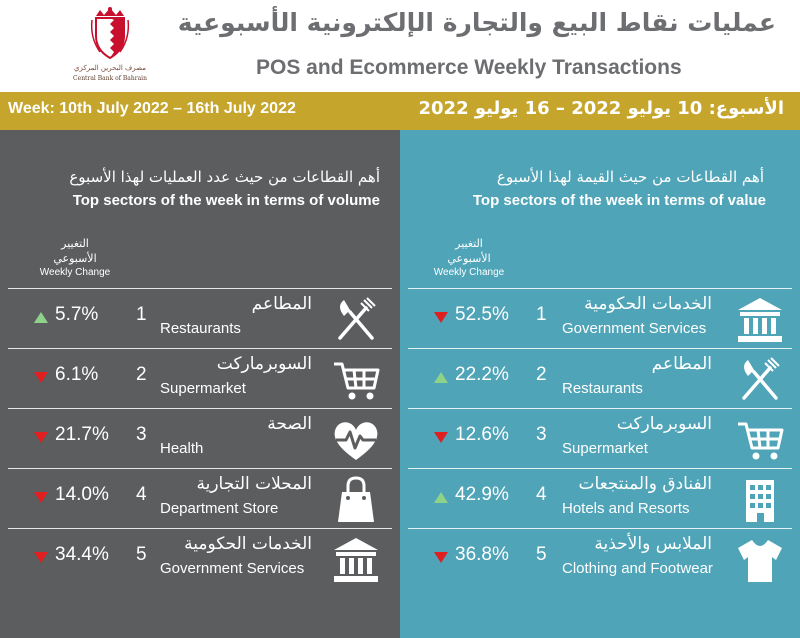 The image size is (800, 638). What do you see at coordinates (469, 67) in the screenshot?
I see `page-title: POS and Ecommerce Weekly Transactions` at bounding box center [469, 67].